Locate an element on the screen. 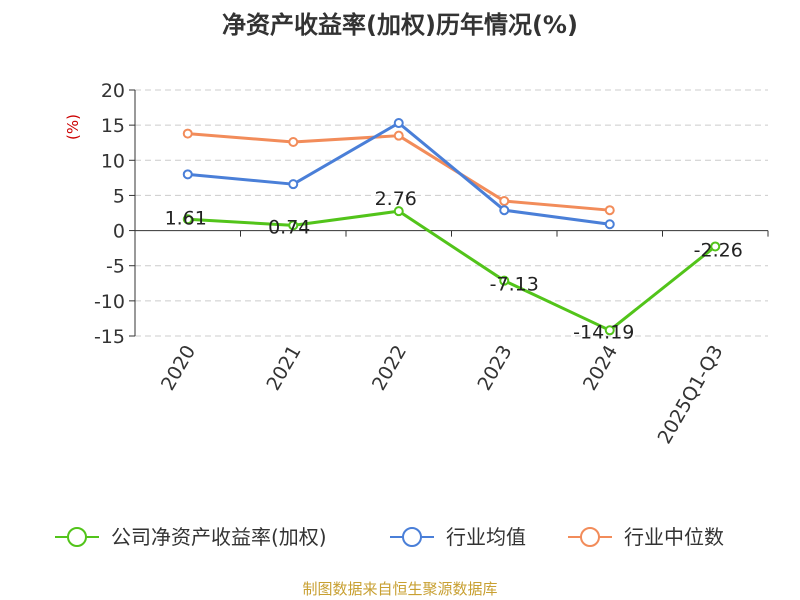  x-tick-label: 2022 is located at coordinates (389, 368).